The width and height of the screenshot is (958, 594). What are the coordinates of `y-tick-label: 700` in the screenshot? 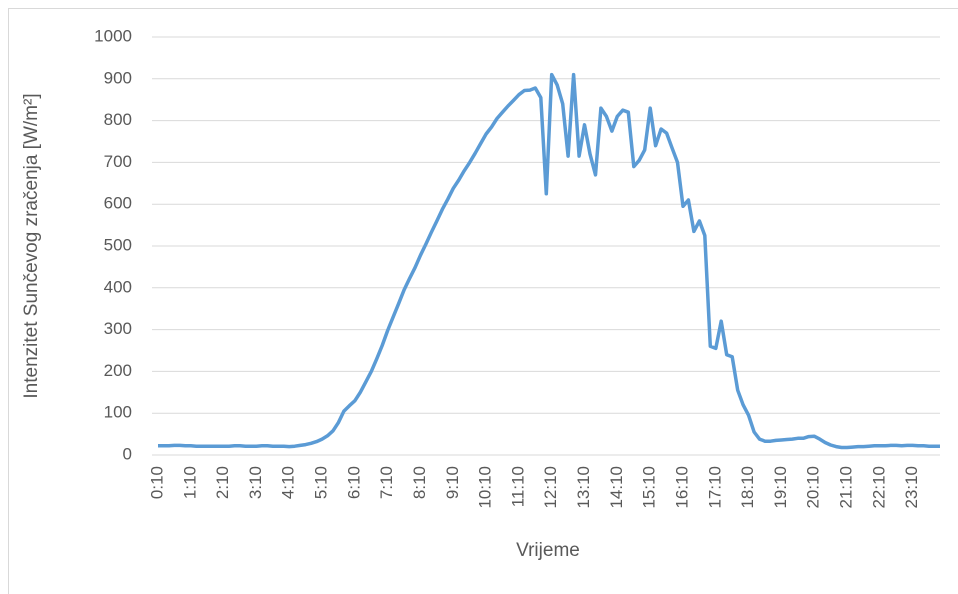 It's located at (118, 161).